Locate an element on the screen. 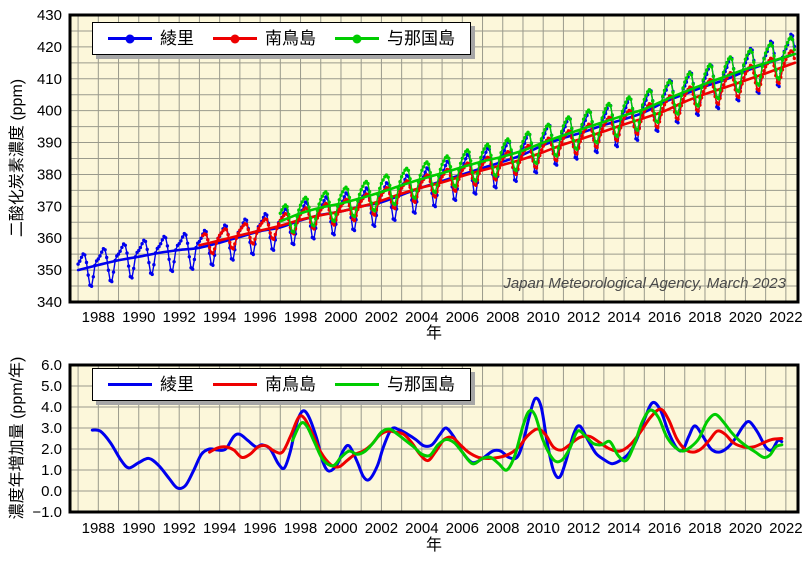 This screenshot has width=812, height=564. bottom-y-axis-title: 濃度年増加量 (ppm/年) is located at coordinates (17, 438).